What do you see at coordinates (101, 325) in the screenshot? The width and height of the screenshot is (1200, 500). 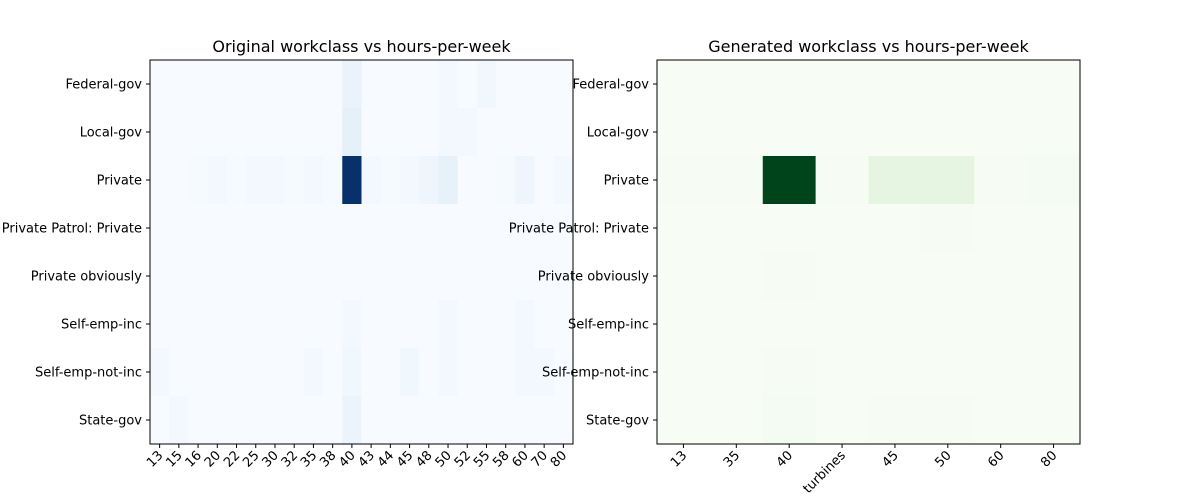 I see `y-tick-label: Self-emp-inc` at bounding box center [101, 325].